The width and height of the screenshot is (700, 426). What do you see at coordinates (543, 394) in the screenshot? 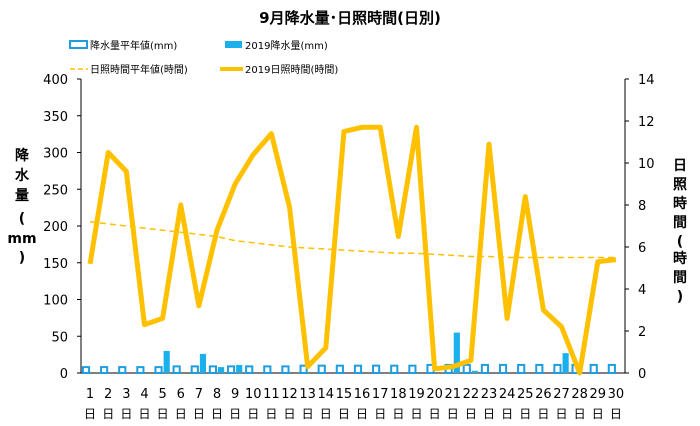
I see `x-tick-label: 26` at bounding box center [543, 394].